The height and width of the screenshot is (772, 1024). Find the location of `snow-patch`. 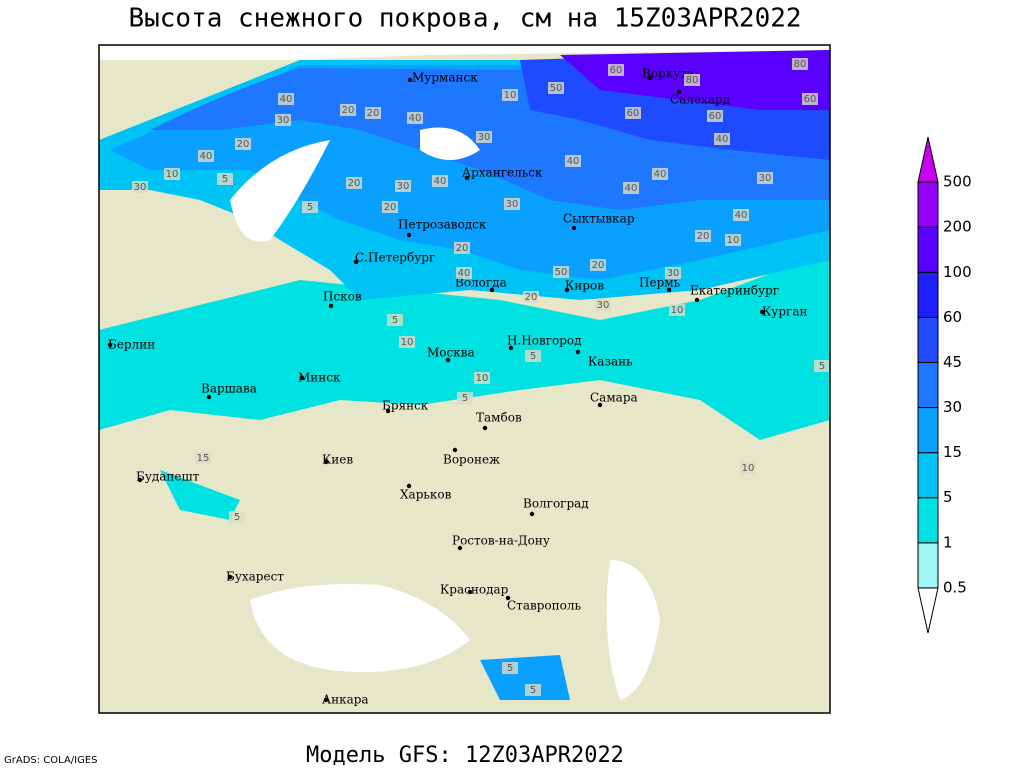

snow-patch is located at coordinates (200, 495).